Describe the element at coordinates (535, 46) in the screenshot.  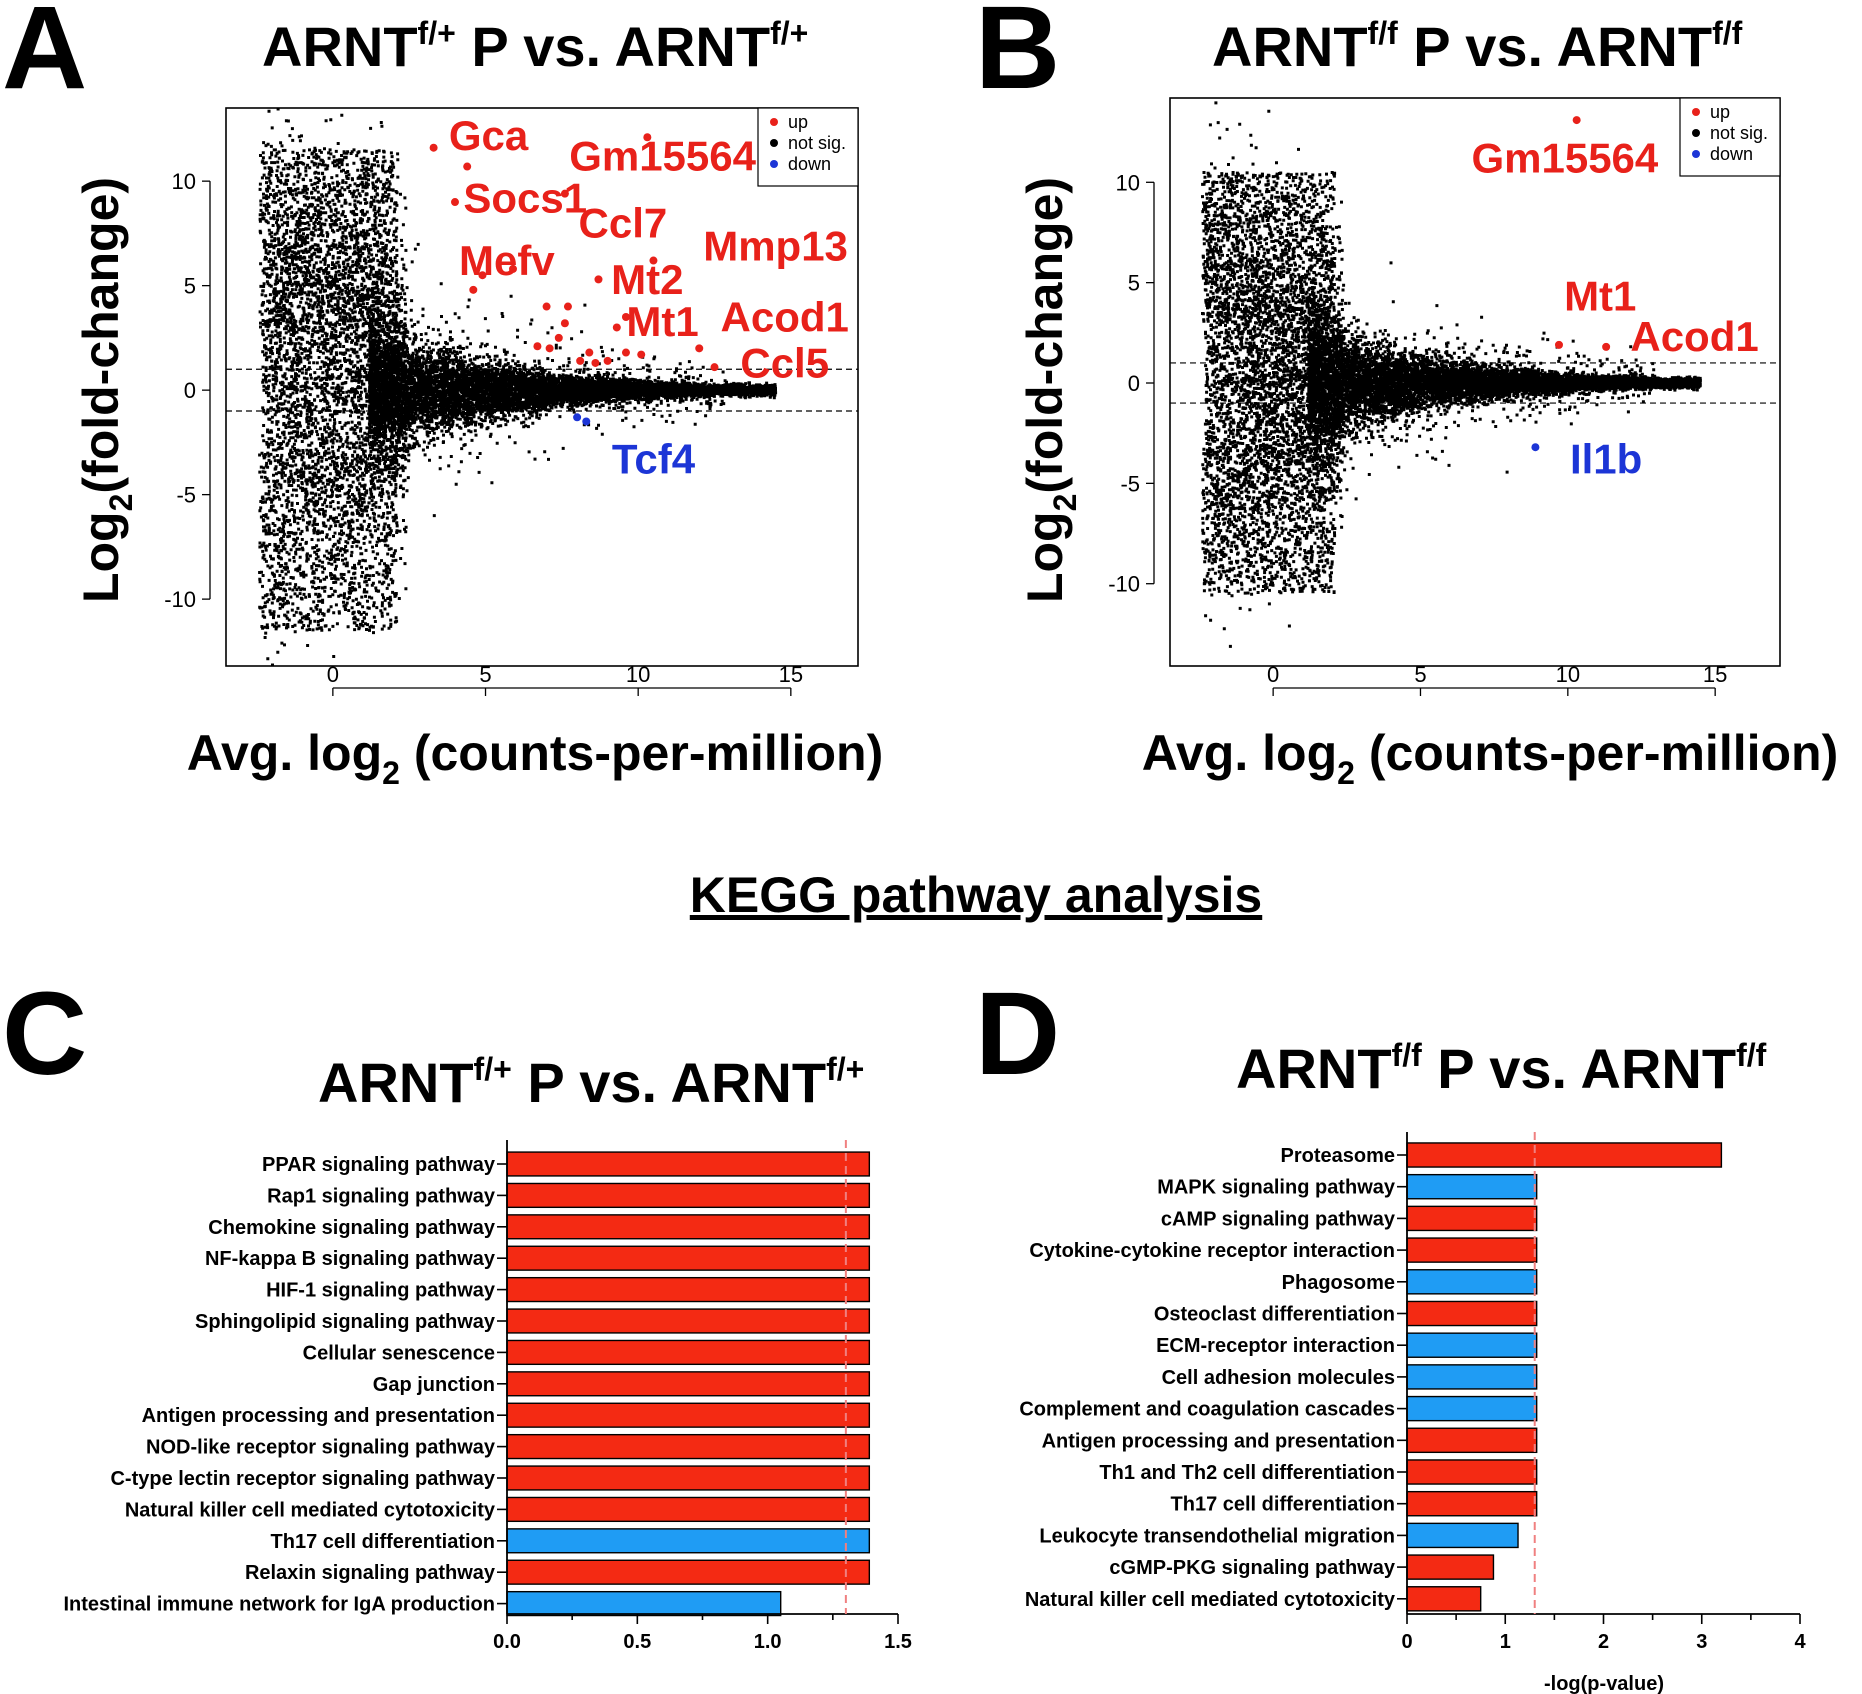
I see `panel-a-title: ARNTf/+ P vs. ARNTf/+` at that location.